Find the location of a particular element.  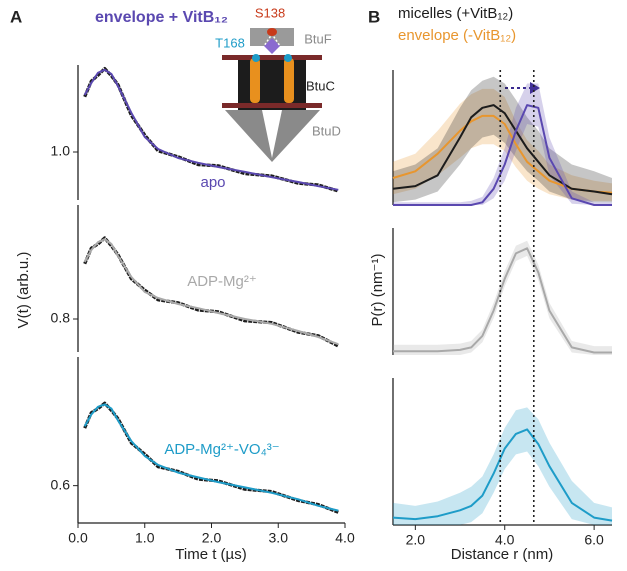

data-trace is located at coordinates (211, 292).